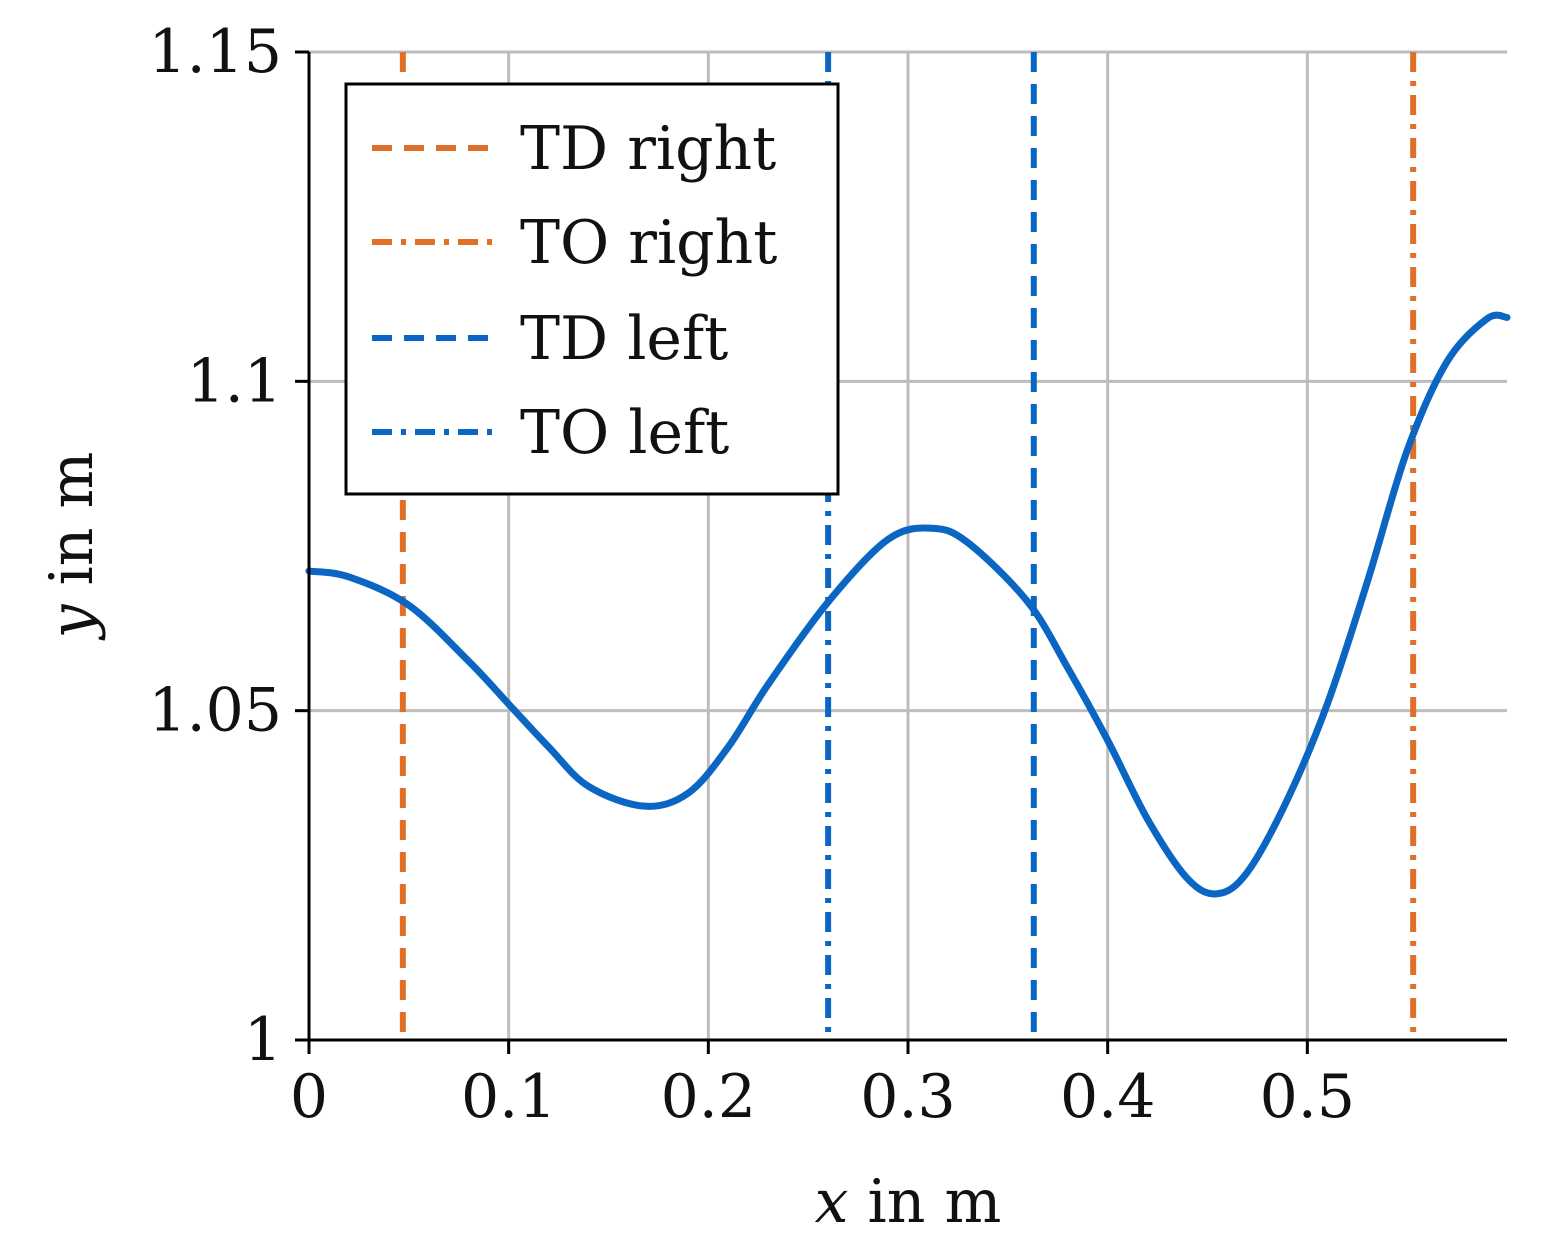 This screenshot has height=1248, width=1542. I want to click on x-tick-label-5: 0.5, so click(1307, 1097).